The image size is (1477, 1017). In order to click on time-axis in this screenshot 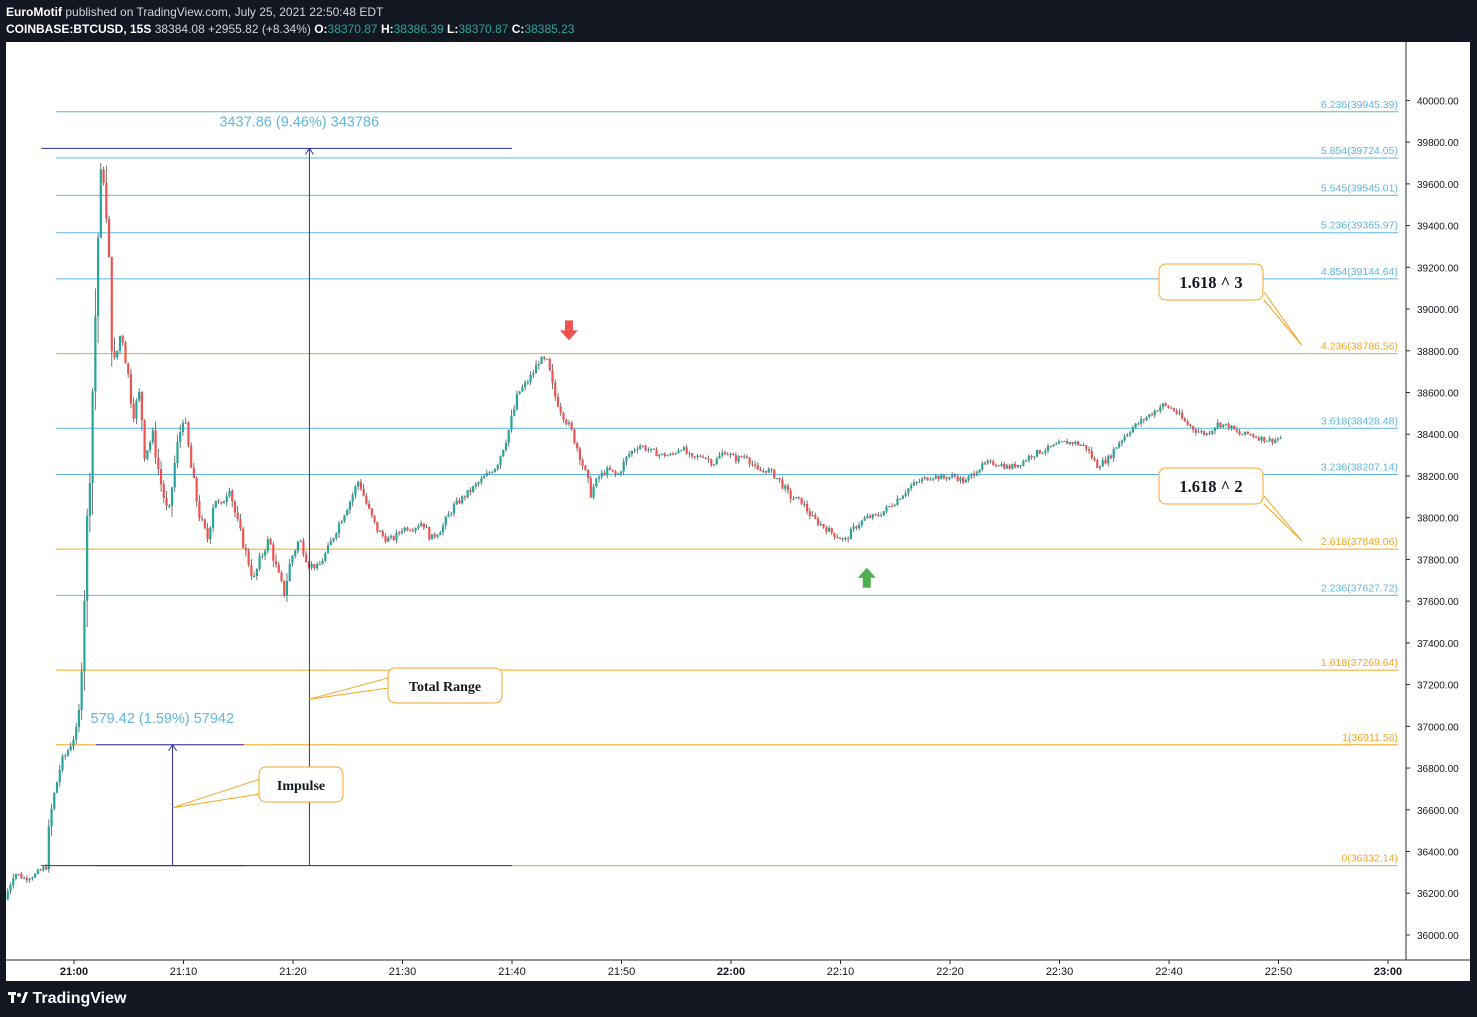, I will do `click(738, 970)`.